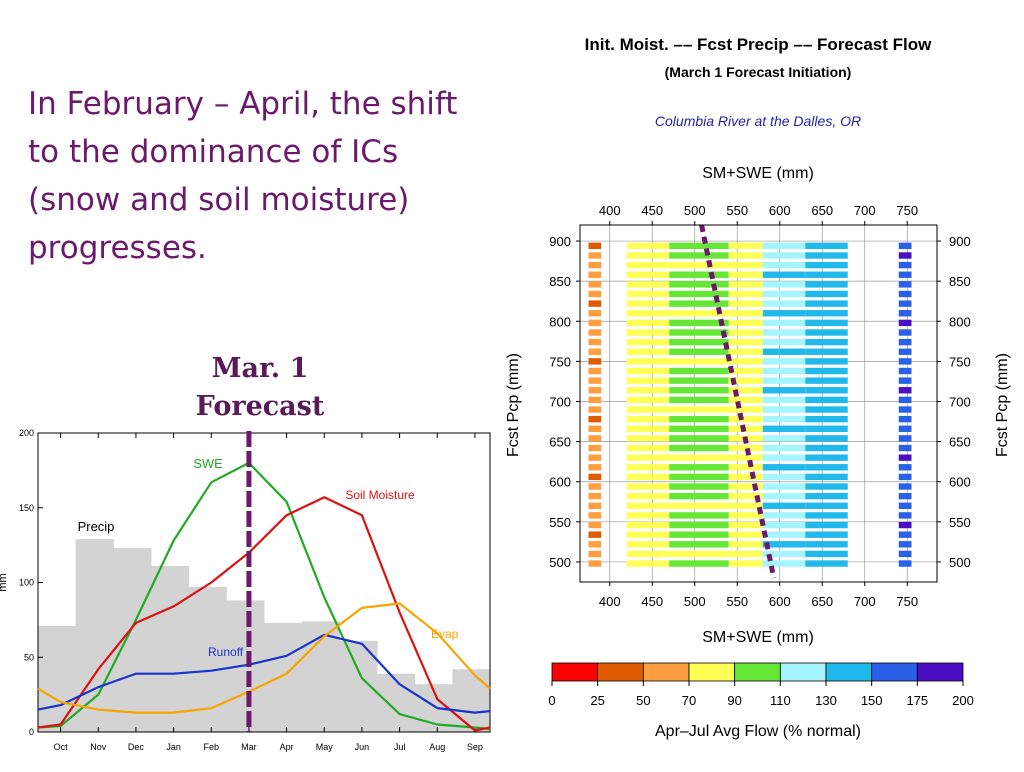 Image resolution: width=1024 pixels, height=772 pixels. What do you see at coordinates (695, 601) in the screenshot?
I see `x-tick-label-bottom: 500` at bounding box center [695, 601].